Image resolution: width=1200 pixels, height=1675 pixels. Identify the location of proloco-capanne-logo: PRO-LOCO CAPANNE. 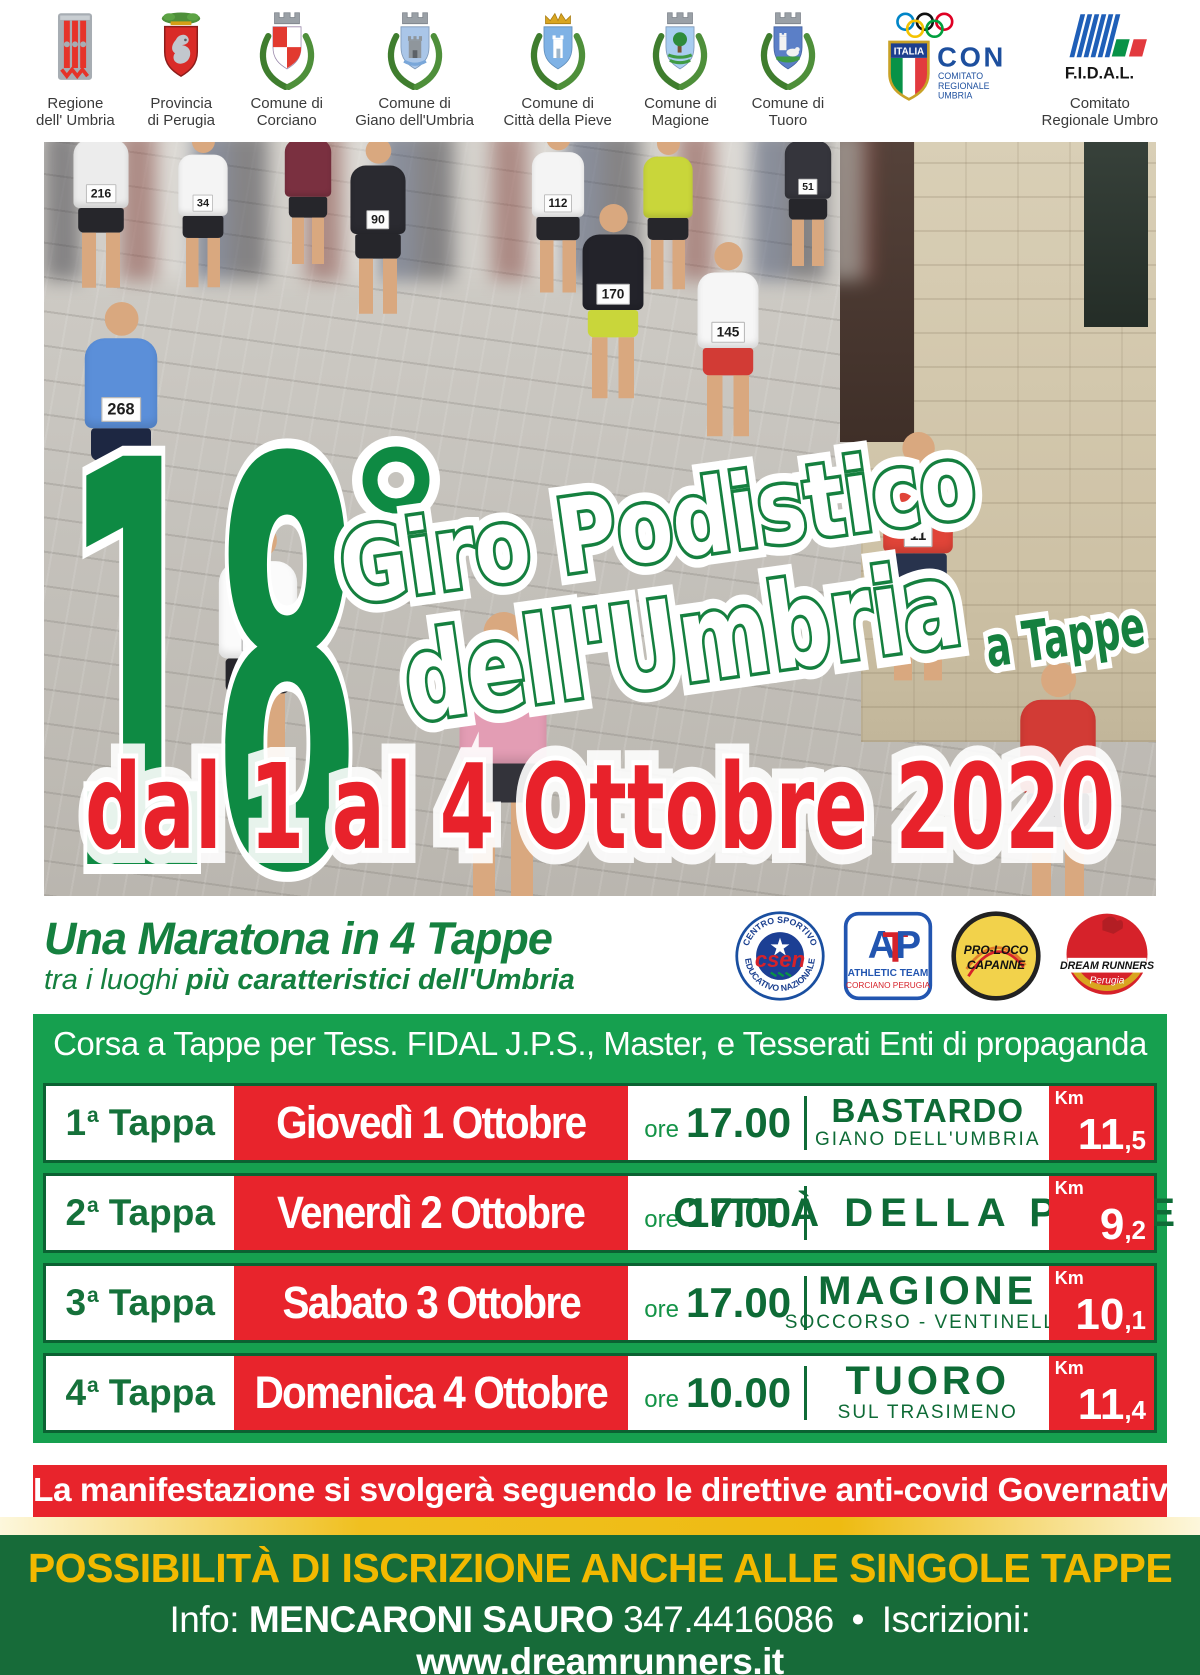
(996, 956).